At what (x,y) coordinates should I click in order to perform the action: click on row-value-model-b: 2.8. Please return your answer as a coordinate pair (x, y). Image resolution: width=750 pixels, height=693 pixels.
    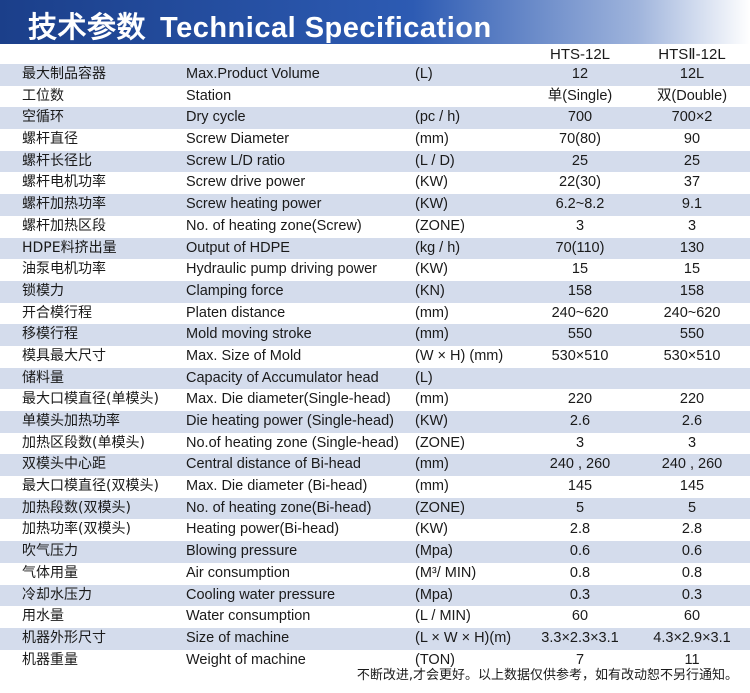
    Looking at the image, I should click on (692, 529).